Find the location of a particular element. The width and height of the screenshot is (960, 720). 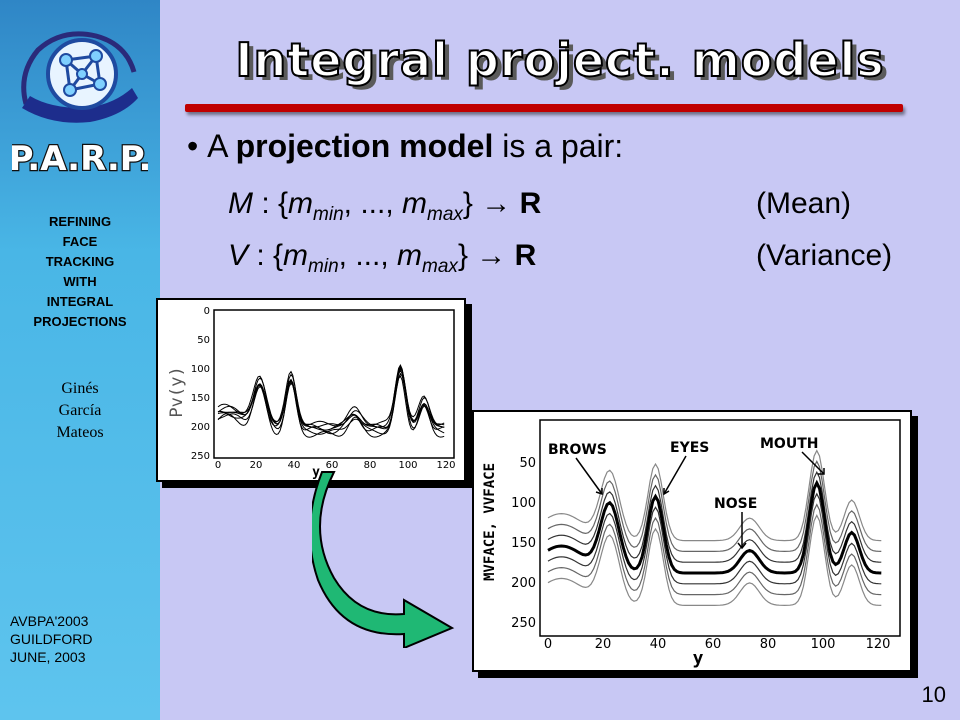

formula-note: (Variance) is located at coordinates (824, 255).